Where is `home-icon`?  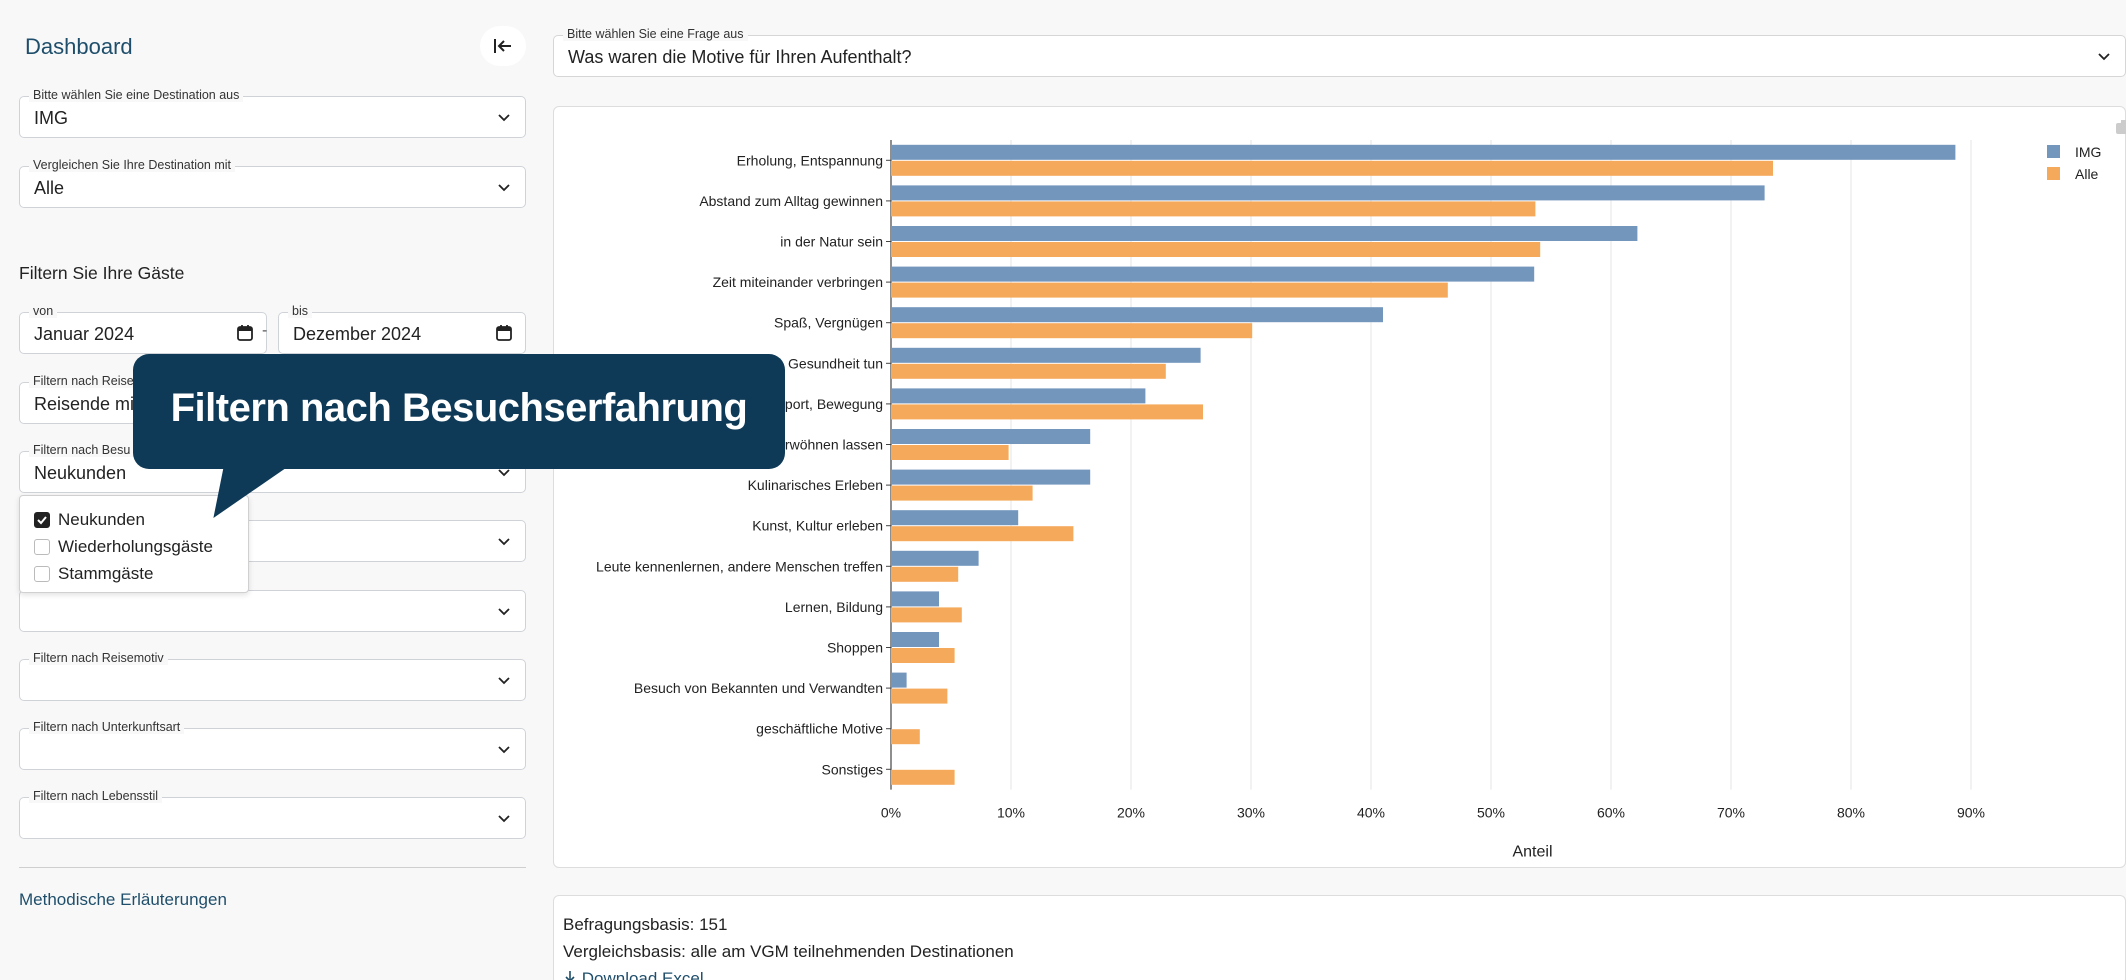
home-icon is located at coordinates (2120, 127).